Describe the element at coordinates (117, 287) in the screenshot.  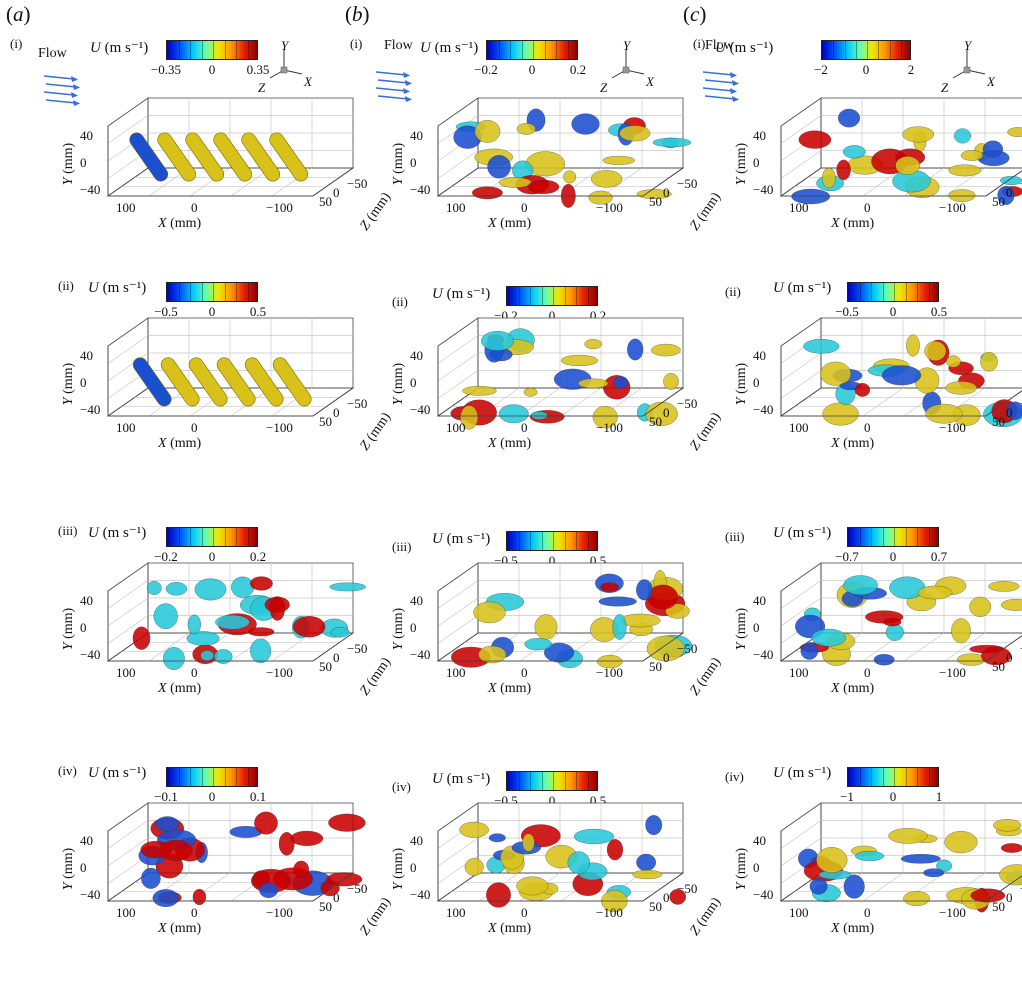
I see `colorbar-title: U (m s⁻¹)` at that location.